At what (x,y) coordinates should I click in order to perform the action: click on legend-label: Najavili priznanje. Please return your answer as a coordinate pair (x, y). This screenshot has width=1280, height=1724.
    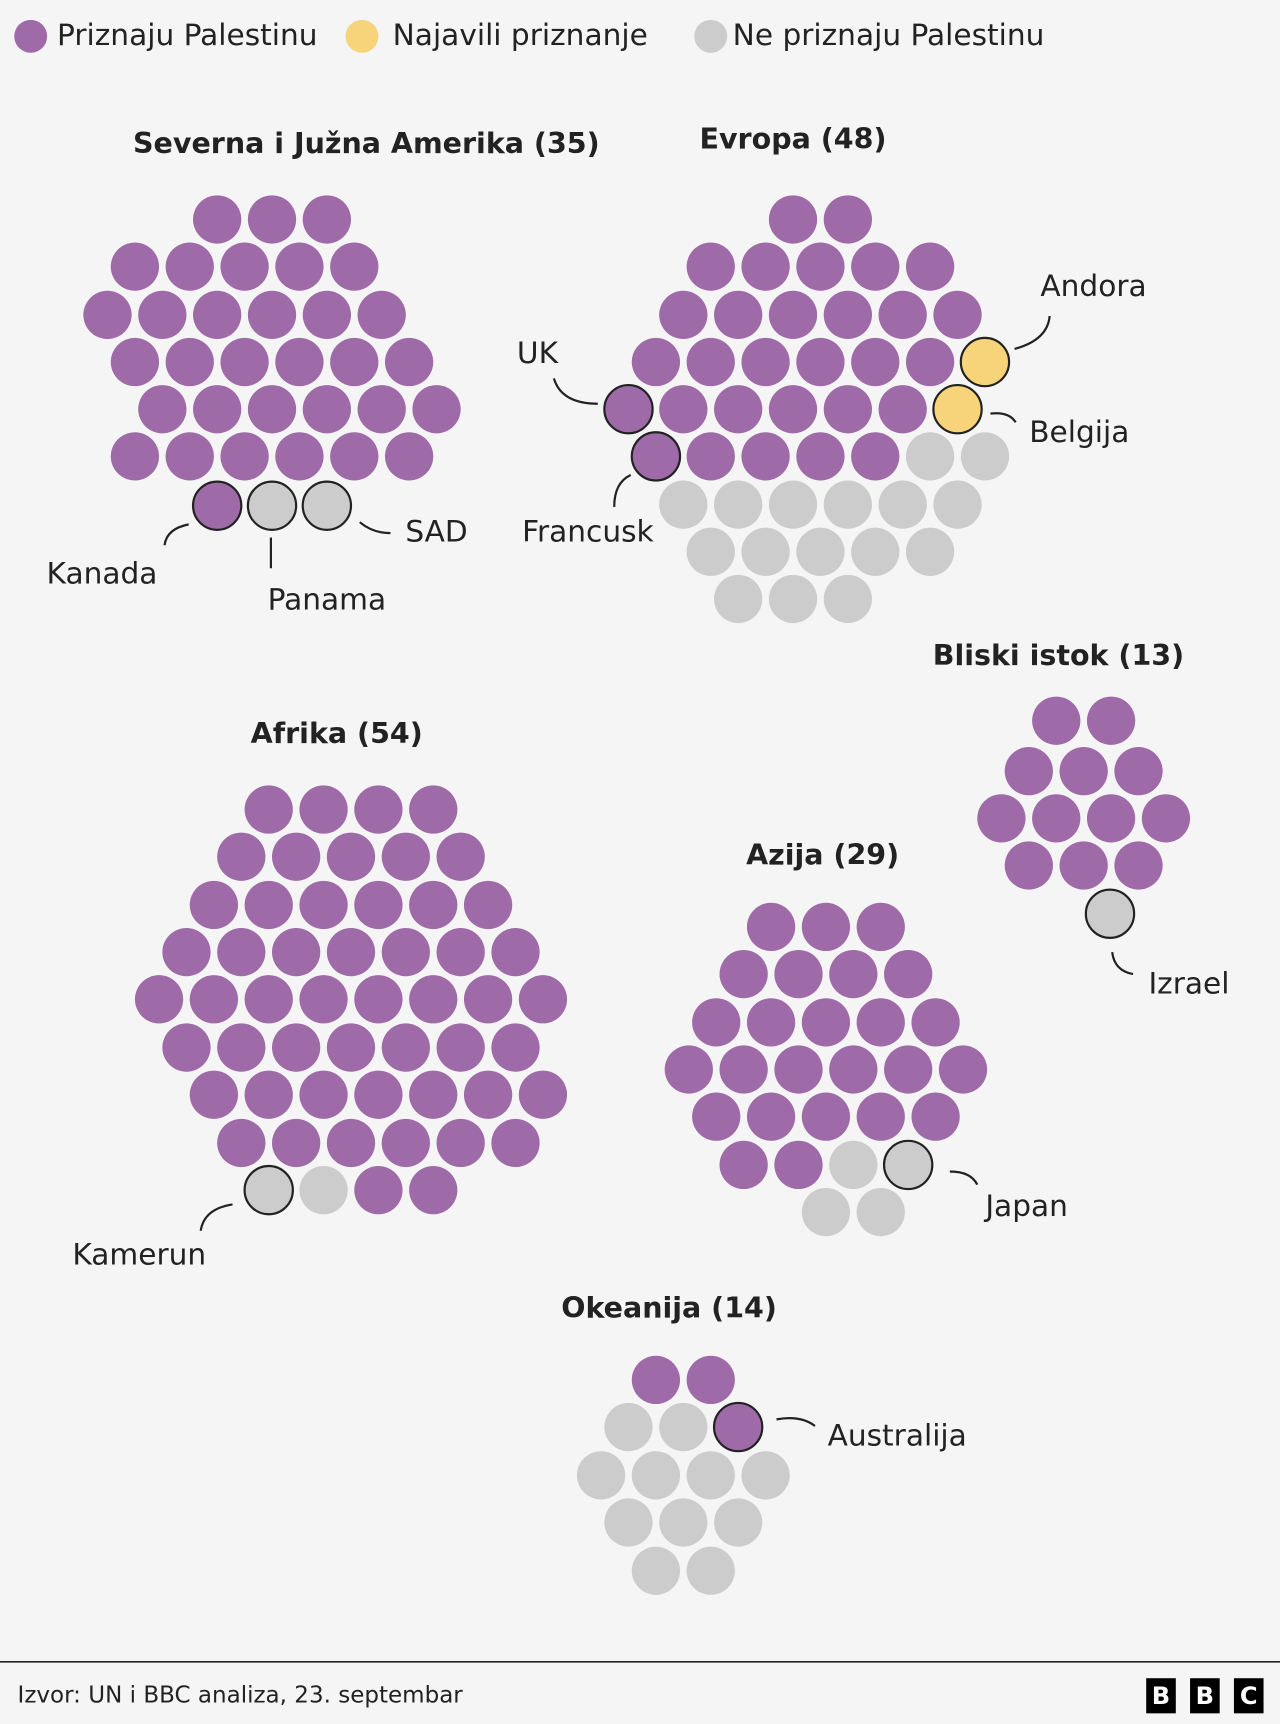
    Looking at the image, I should click on (520, 35).